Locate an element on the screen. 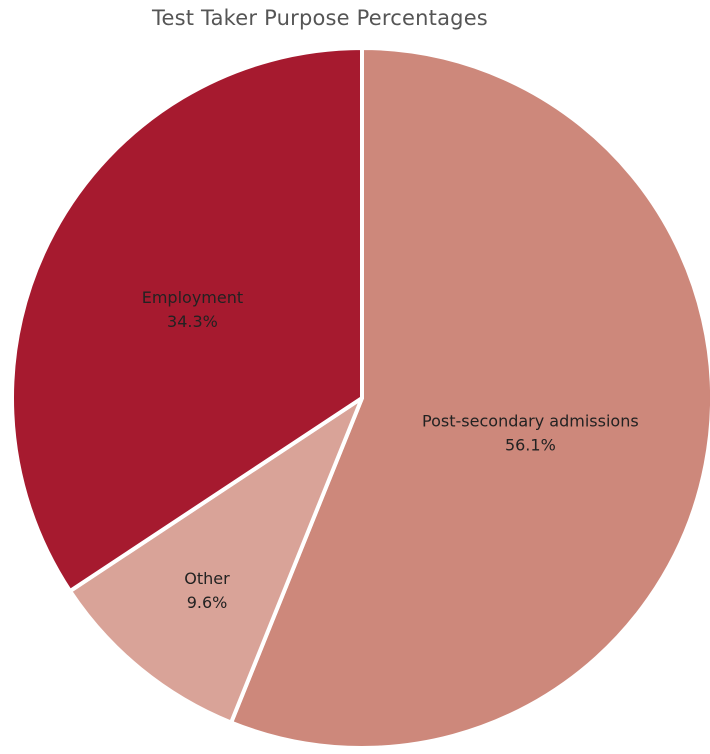  slice-label-post-secondary-admissions: Post-secondary admissions is located at coordinates (530, 421).